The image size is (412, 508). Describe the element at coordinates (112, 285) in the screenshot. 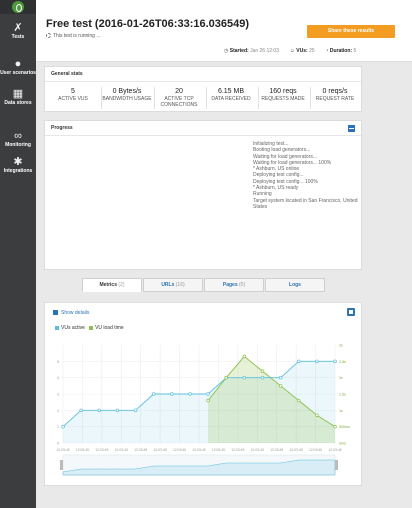

I see `tab-metrics: Metrics (2)` at that location.